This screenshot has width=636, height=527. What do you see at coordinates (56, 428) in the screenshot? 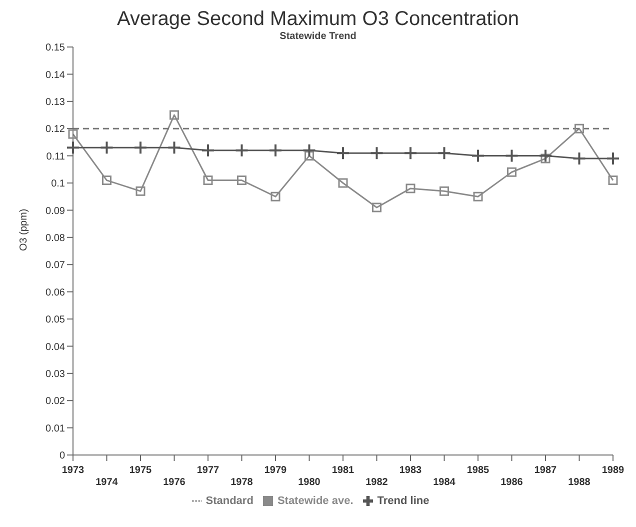
I see `y-tick-label: 0.01` at bounding box center [56, 428].